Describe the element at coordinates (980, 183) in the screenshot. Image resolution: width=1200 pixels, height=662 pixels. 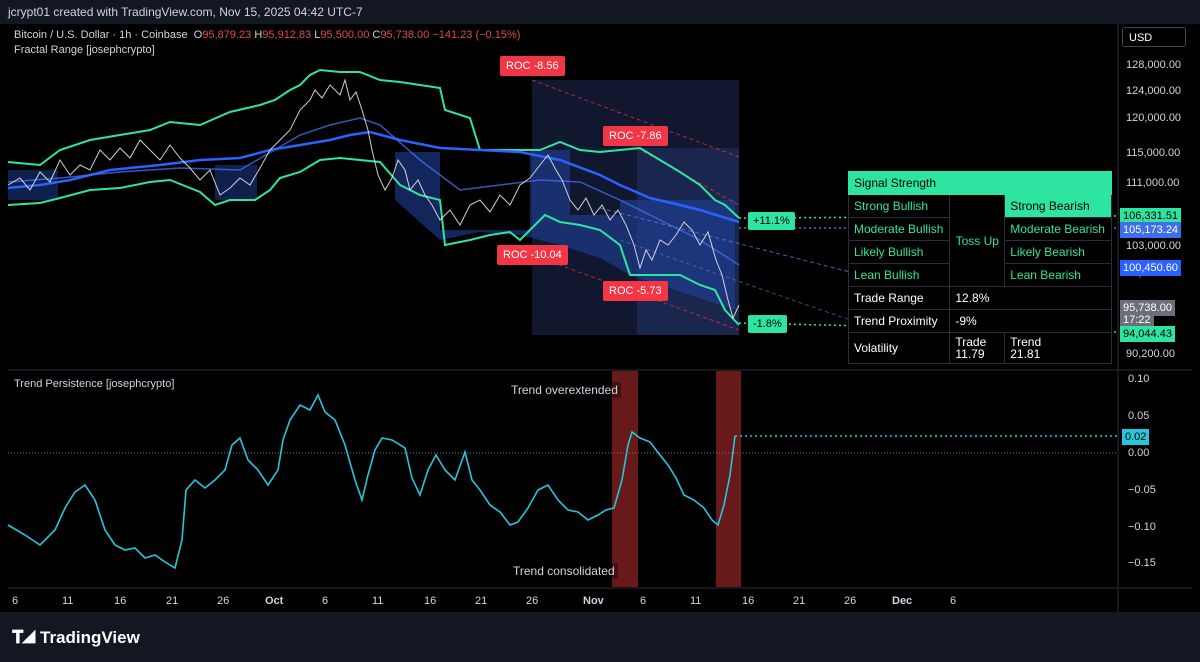
I see `signal-table-title: Signal Strength` at that location.